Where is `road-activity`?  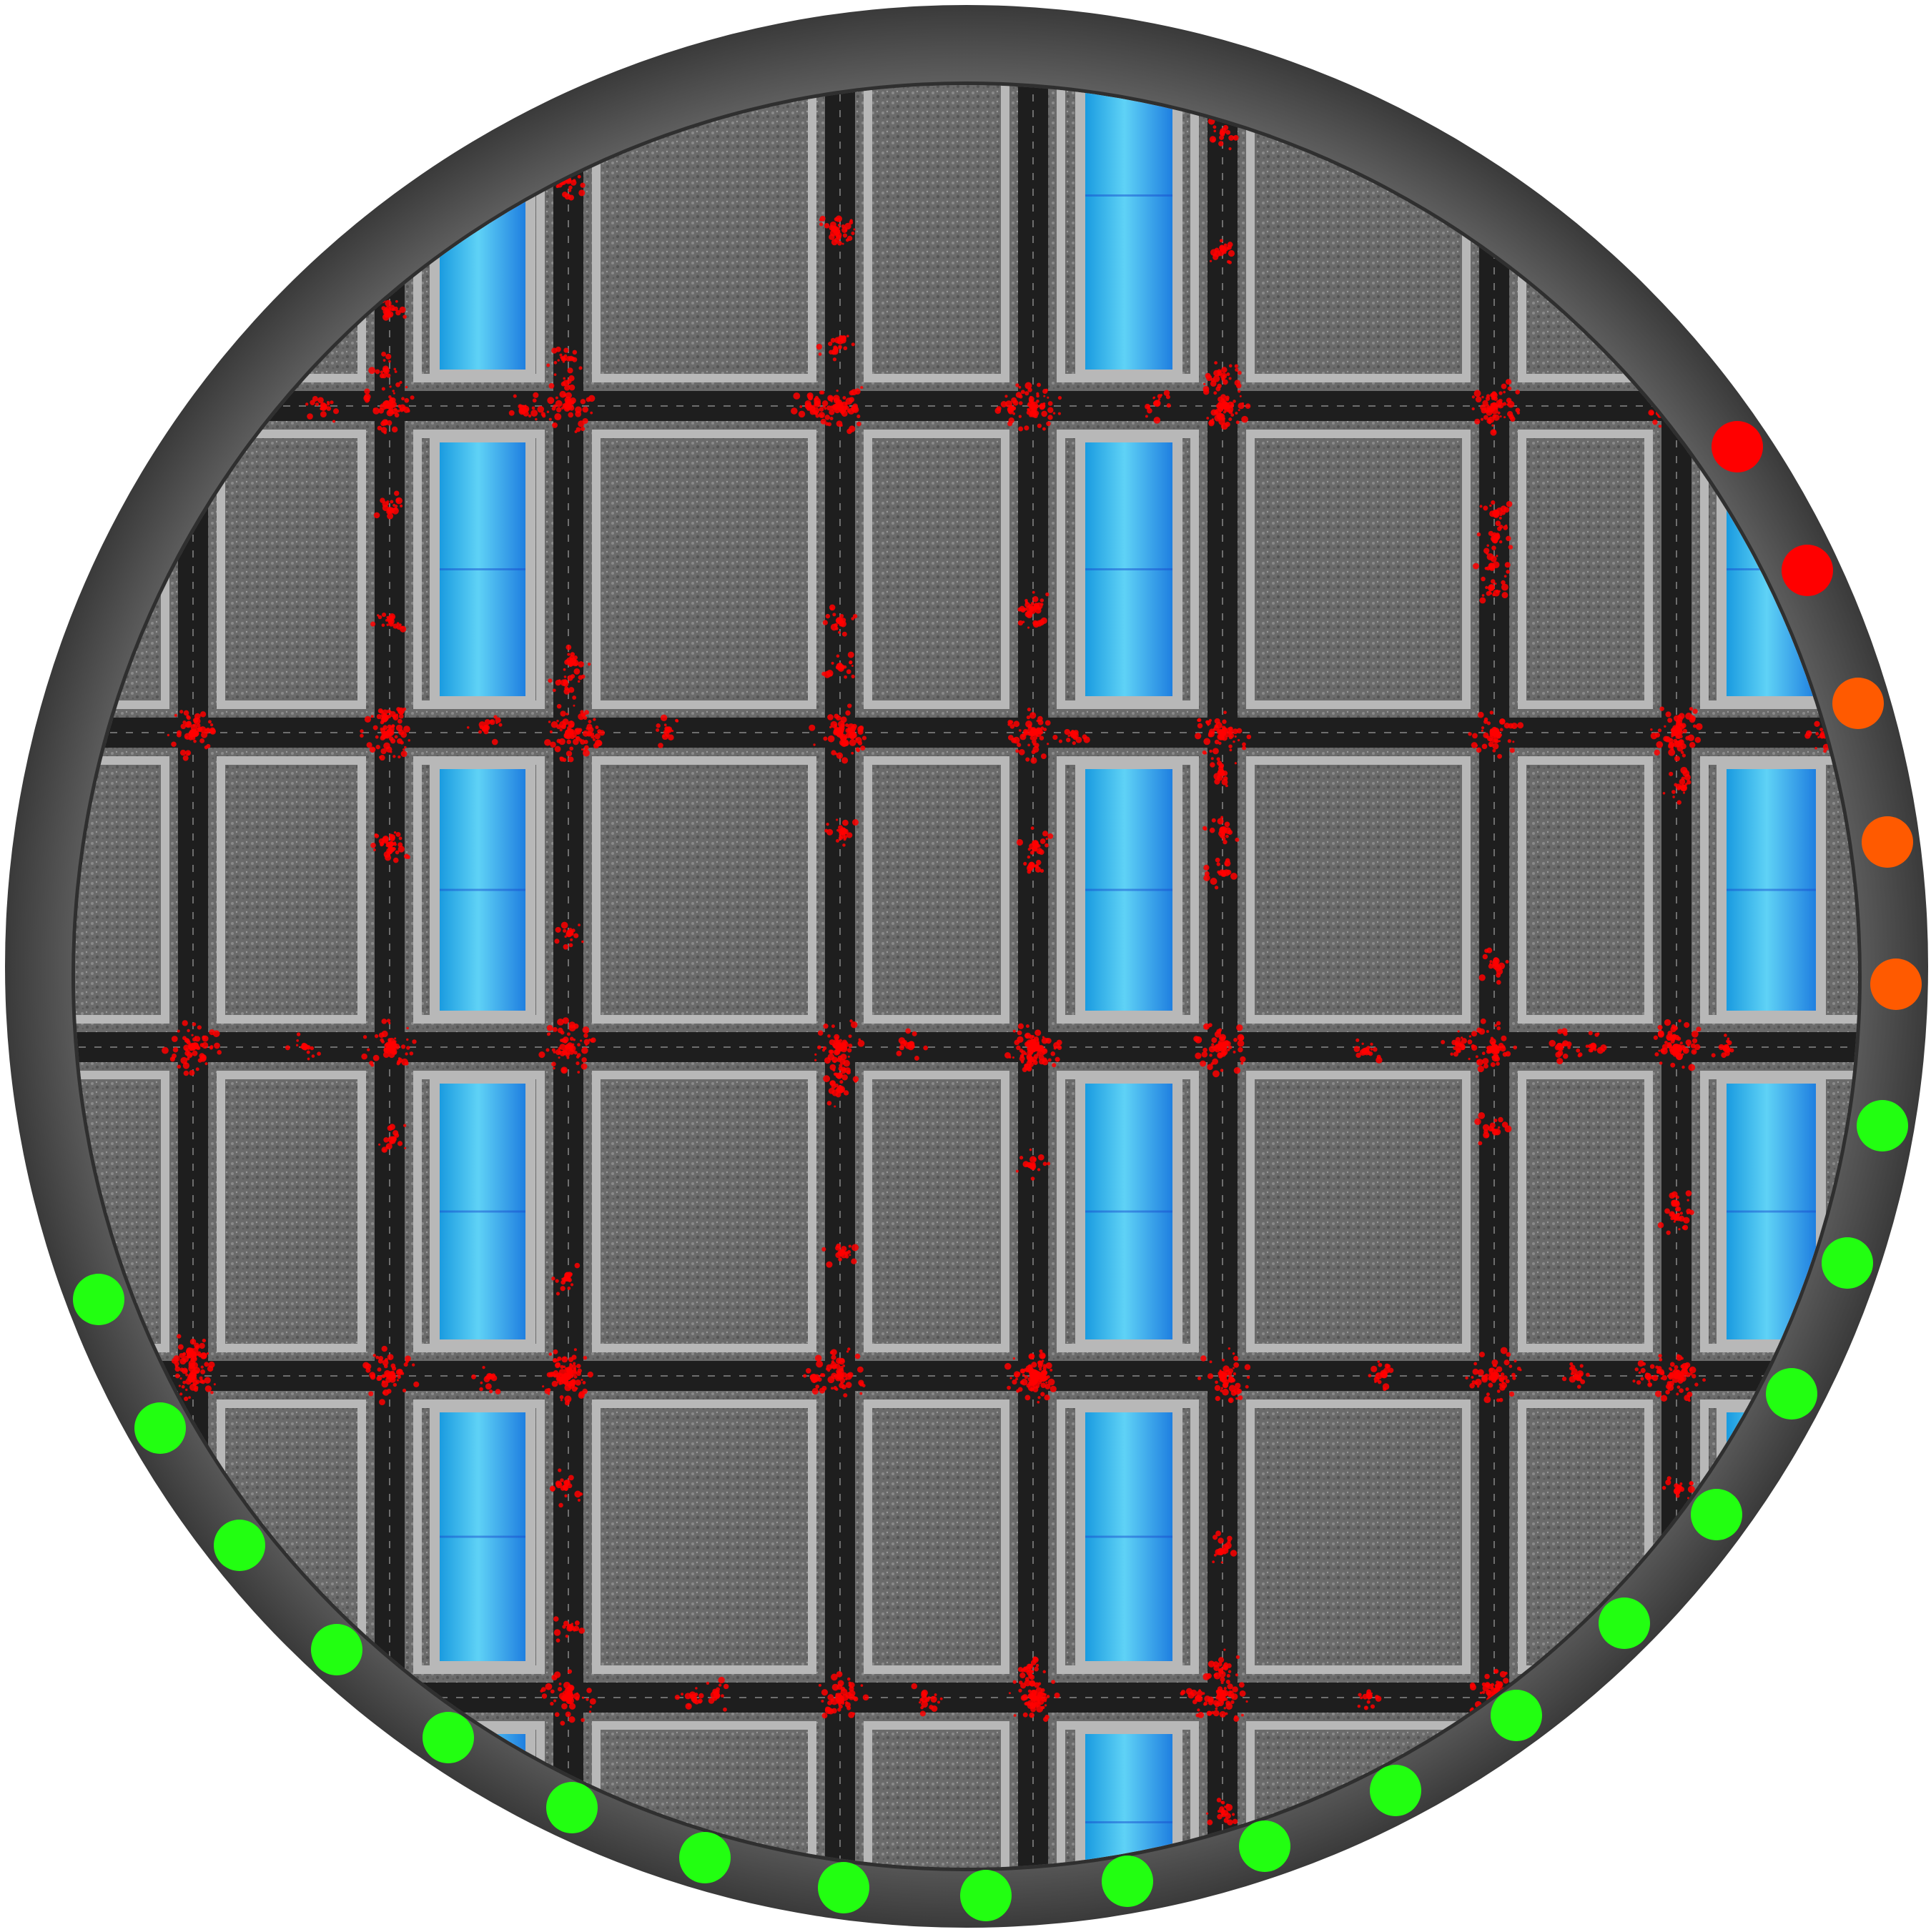
road-activity is located at coordinates (1492, 116).